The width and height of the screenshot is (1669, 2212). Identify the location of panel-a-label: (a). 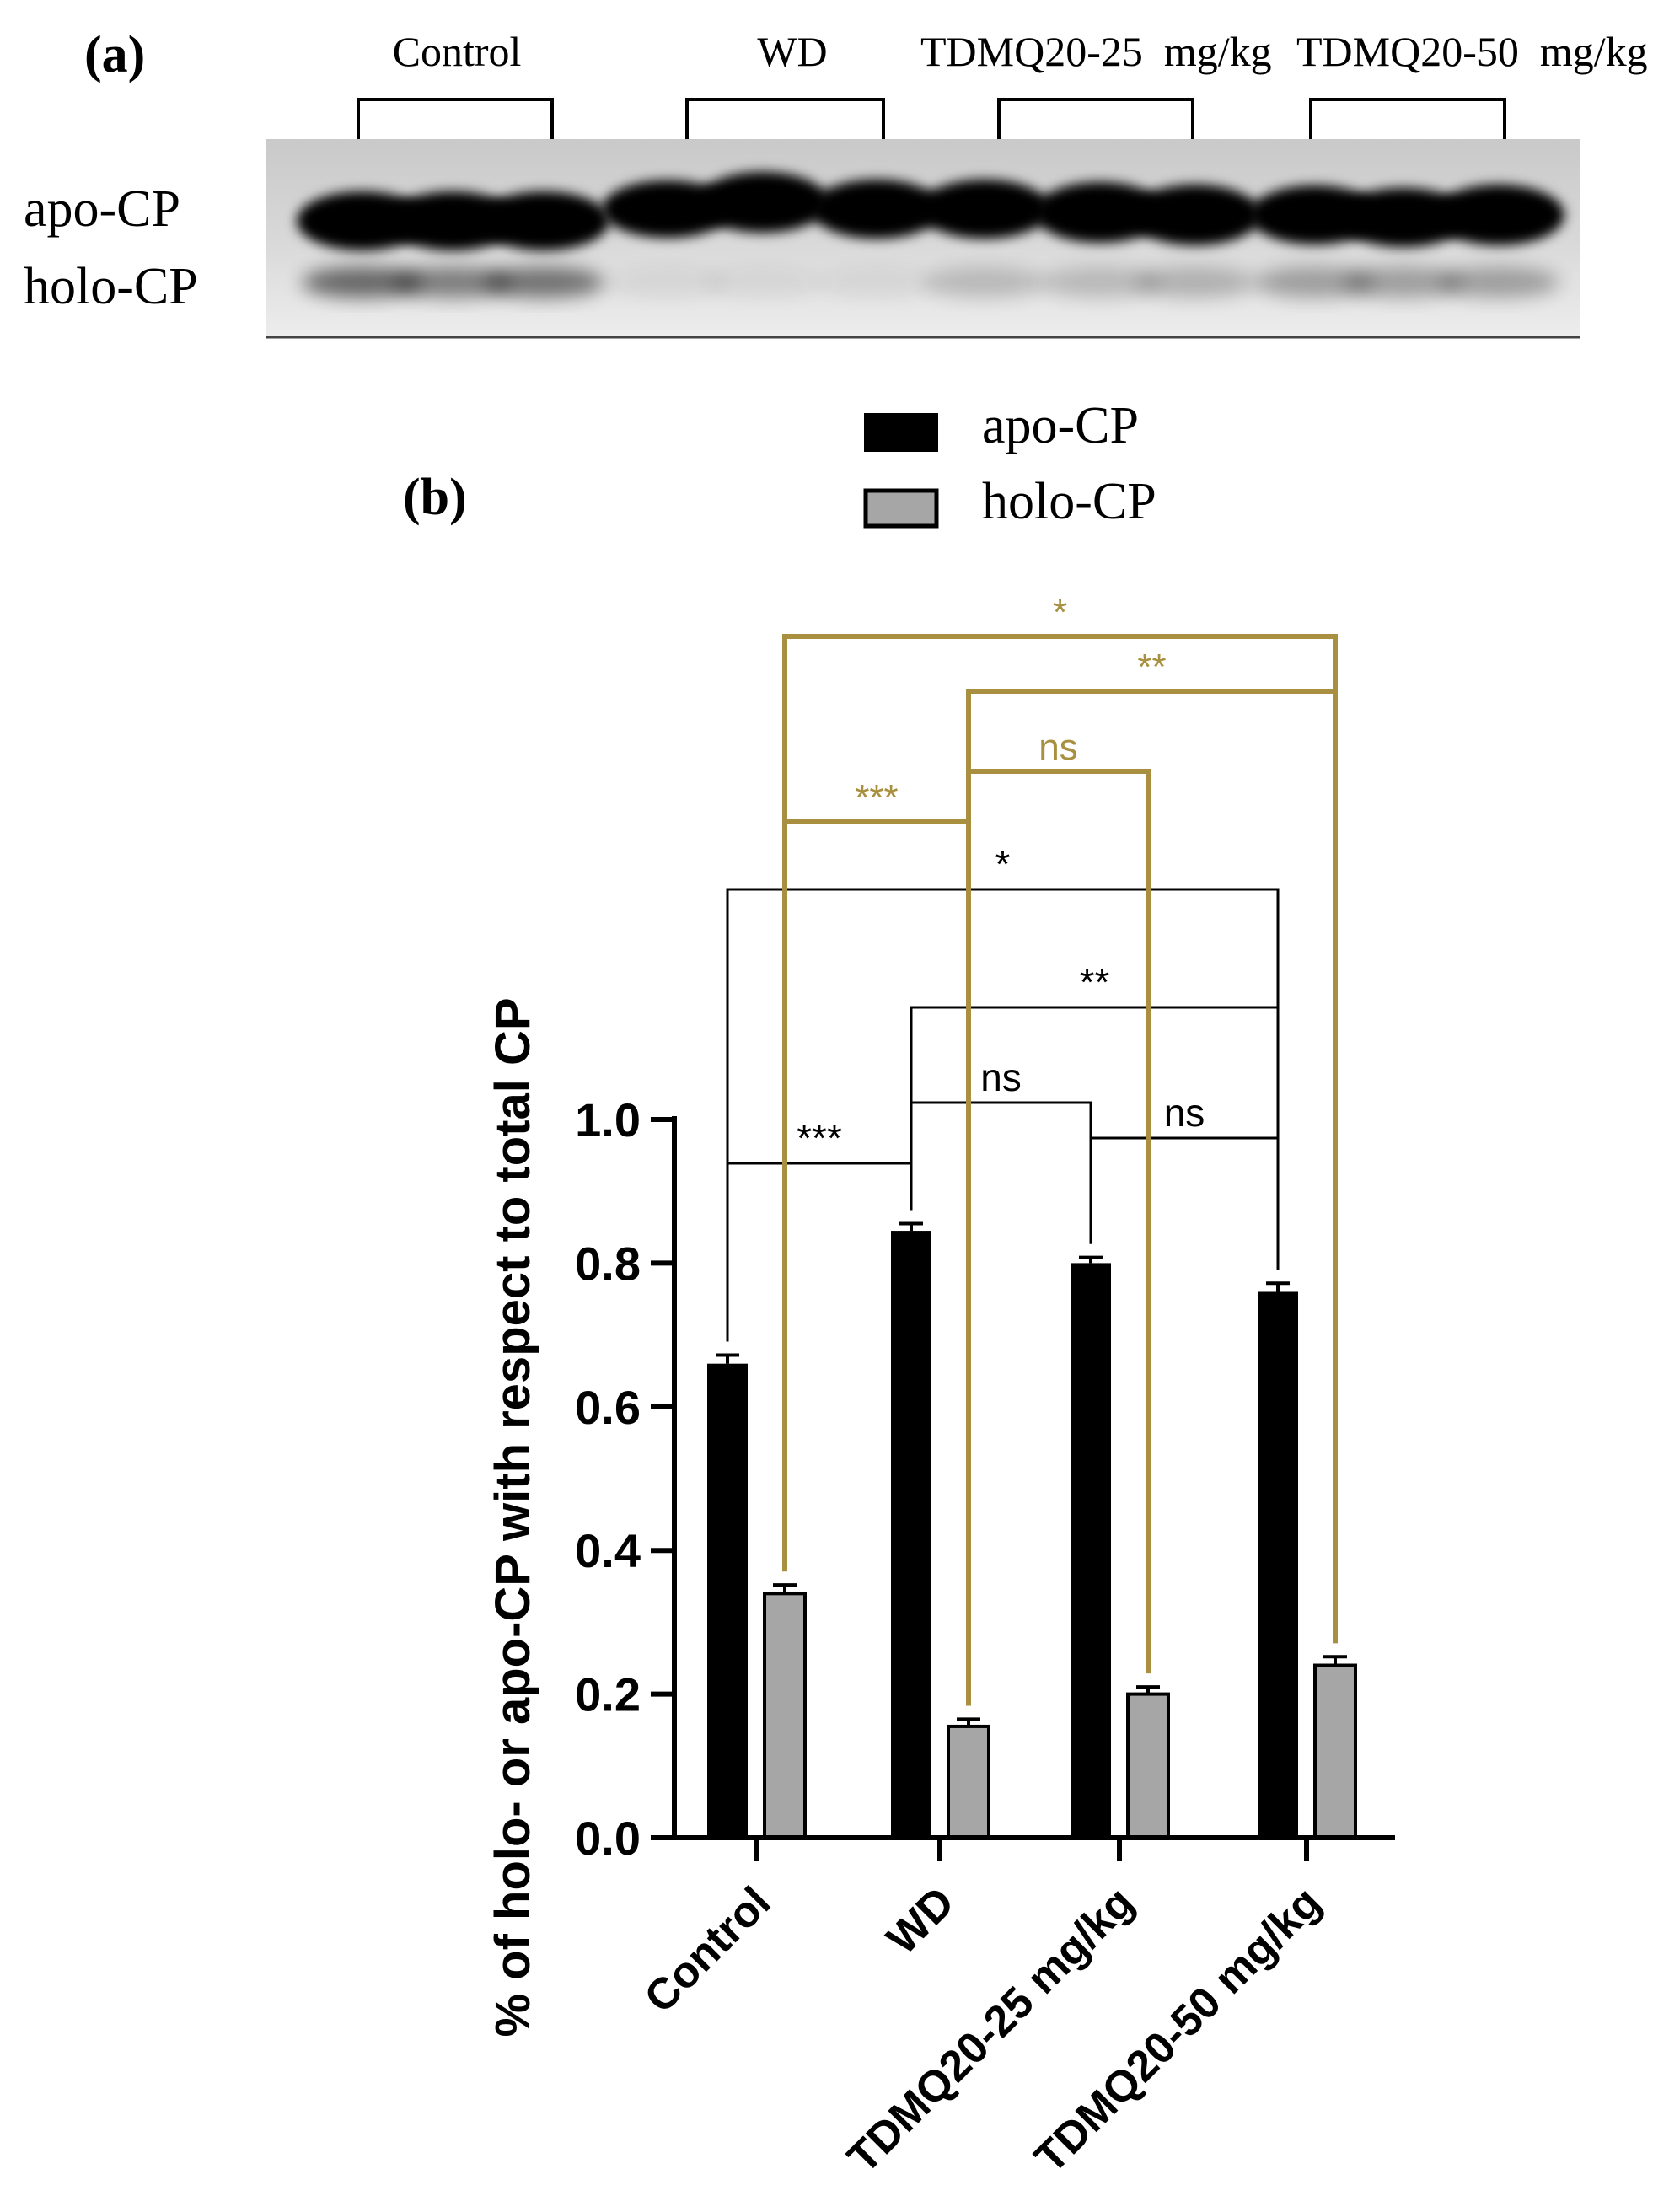
(115, 54).